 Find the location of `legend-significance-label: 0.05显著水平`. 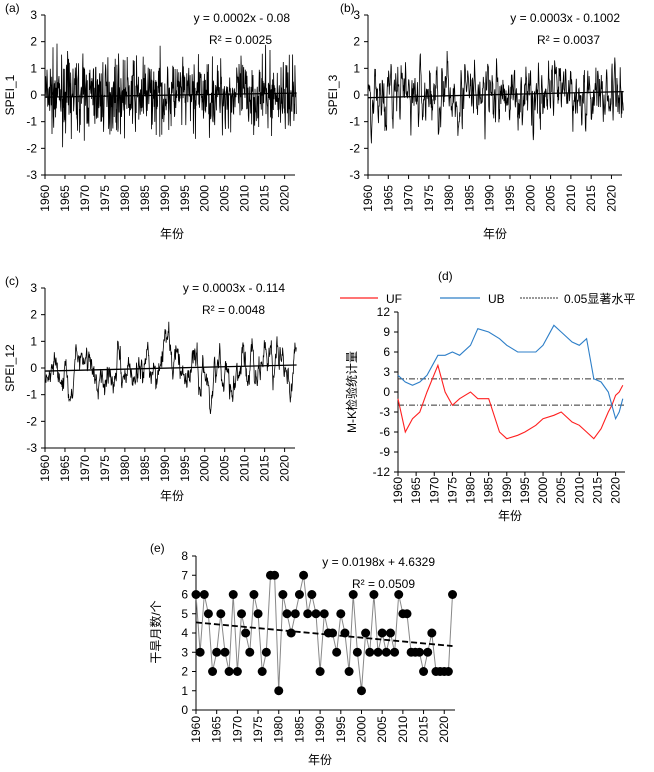

legend-significance-label: 0.05显著水平 is located at coordinates (599, 299).